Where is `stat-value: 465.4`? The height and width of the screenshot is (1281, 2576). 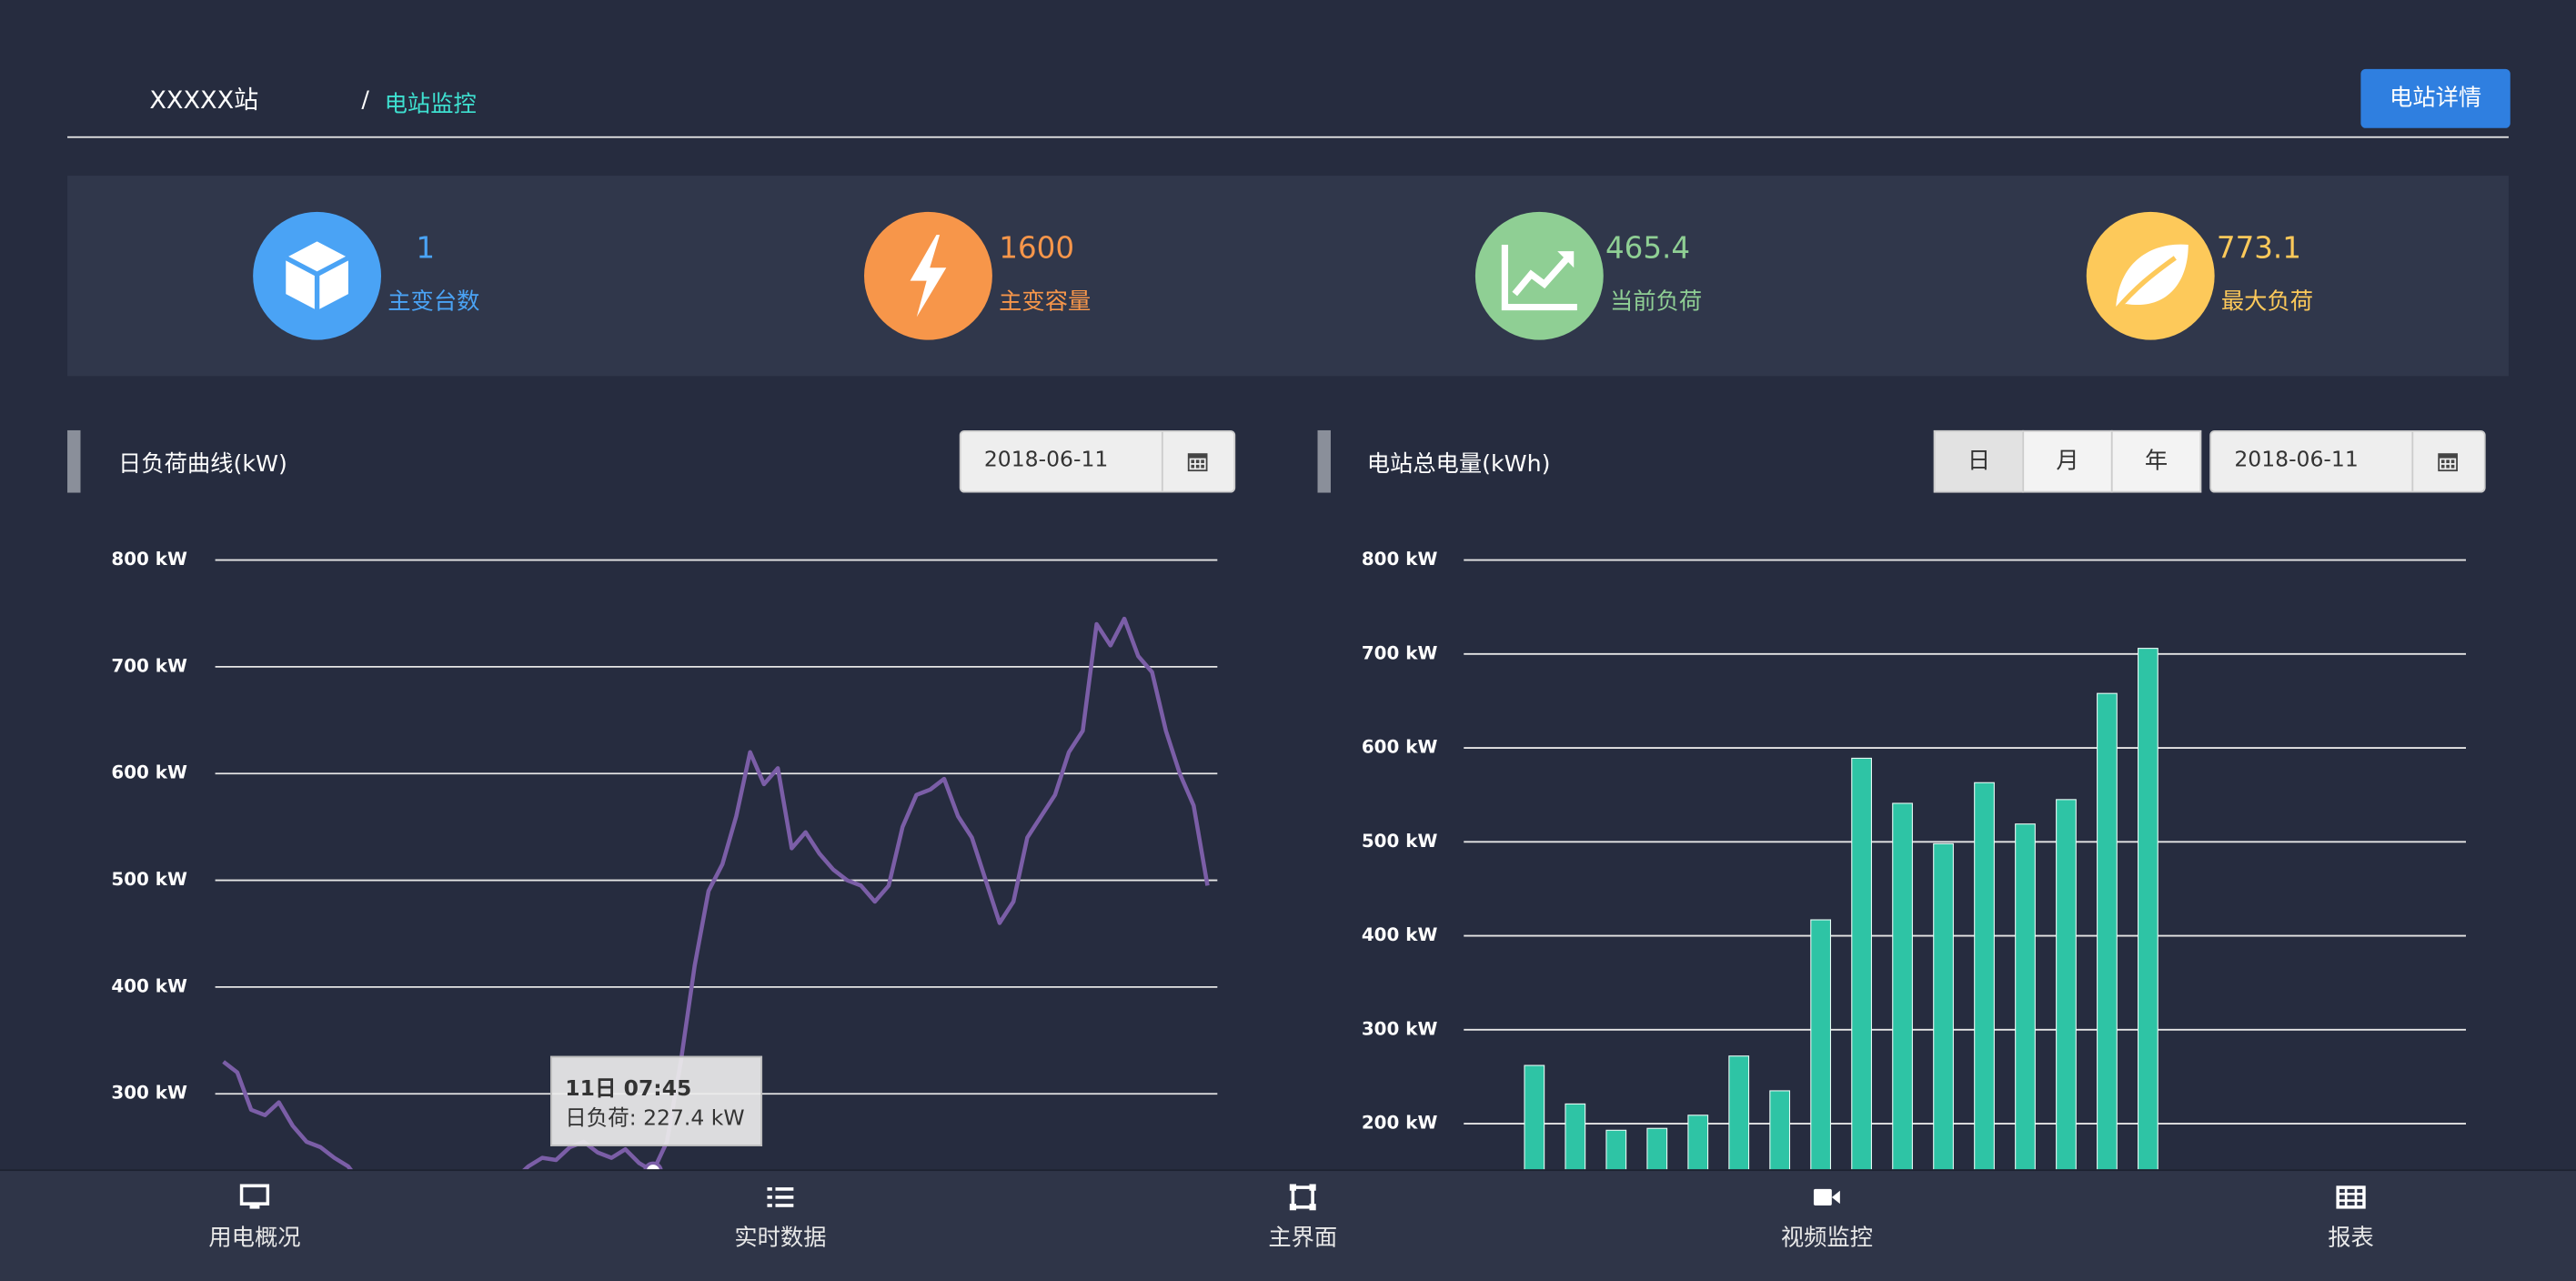 stat-value: 465.4 is located at coordinates (1648, 249).